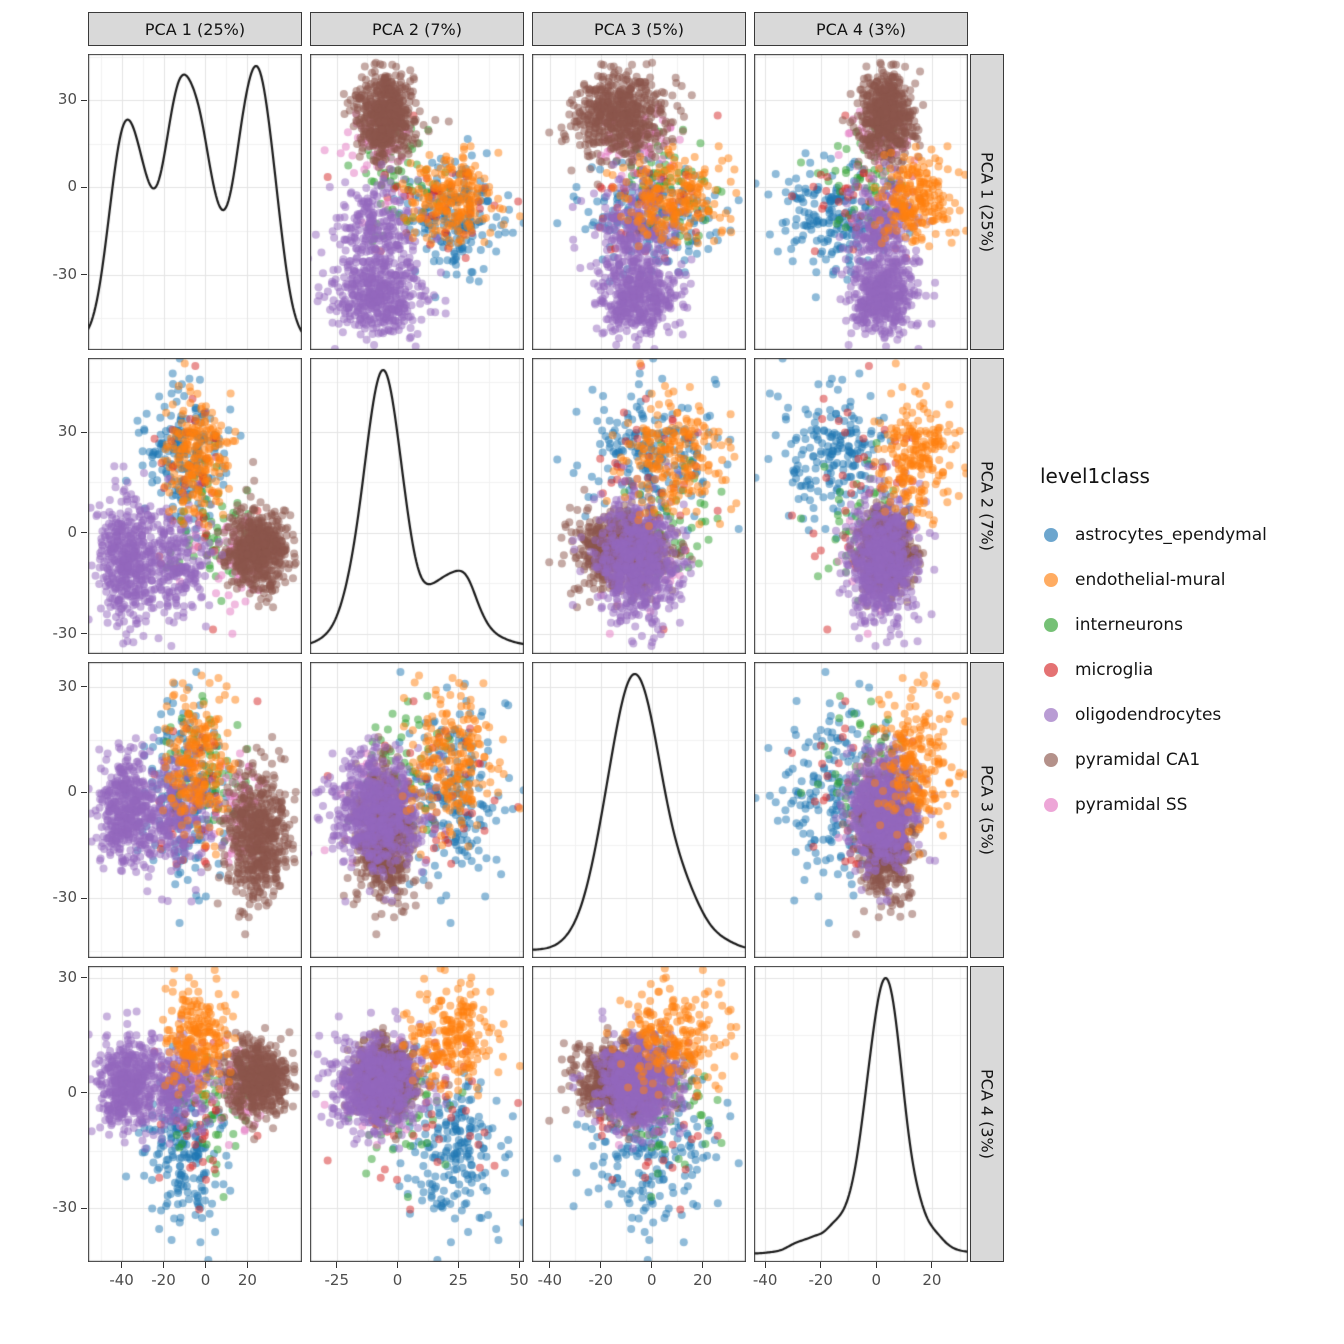 The height and width of the screenshot is (1344, 1344). Describe the element at coordinates (1129, 624) in the screenshot. I see `legend-label: interneurons` at that location.